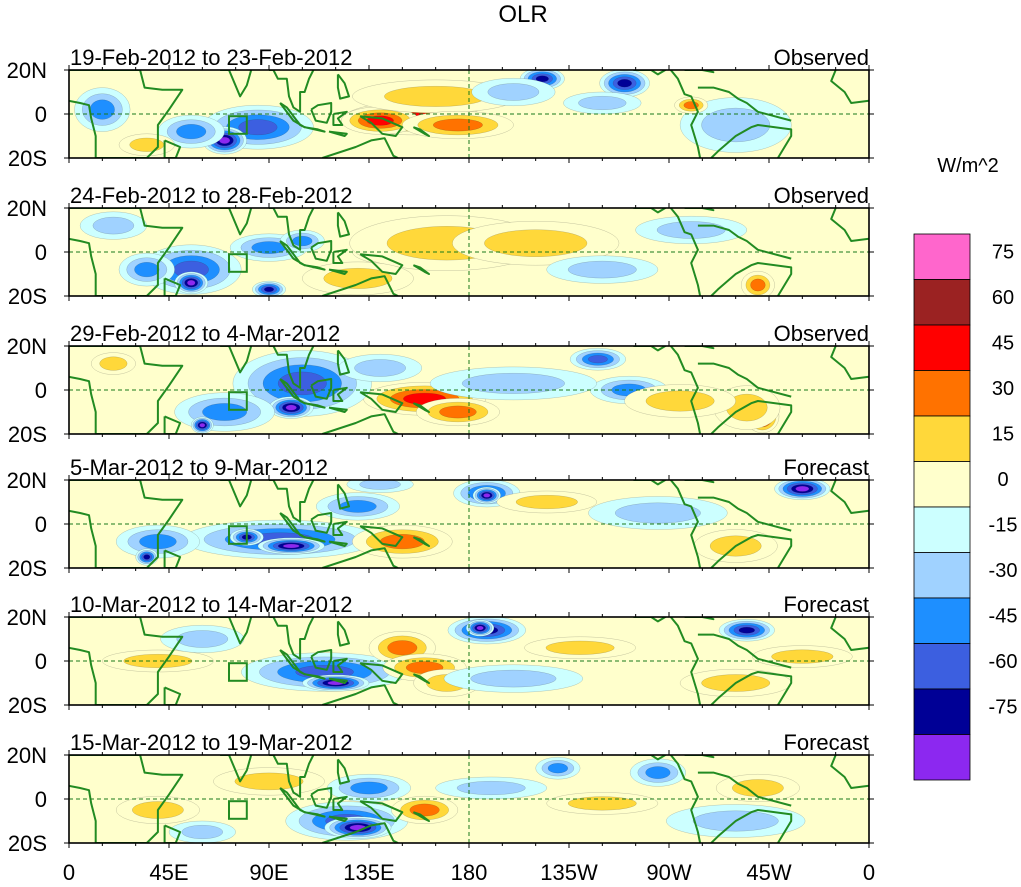 The image size is (1021, 887). What do you see at coordinates (768, 872) in the screenshot?
I see `x-tick-label: 45W` at bounding box center [768, 872].